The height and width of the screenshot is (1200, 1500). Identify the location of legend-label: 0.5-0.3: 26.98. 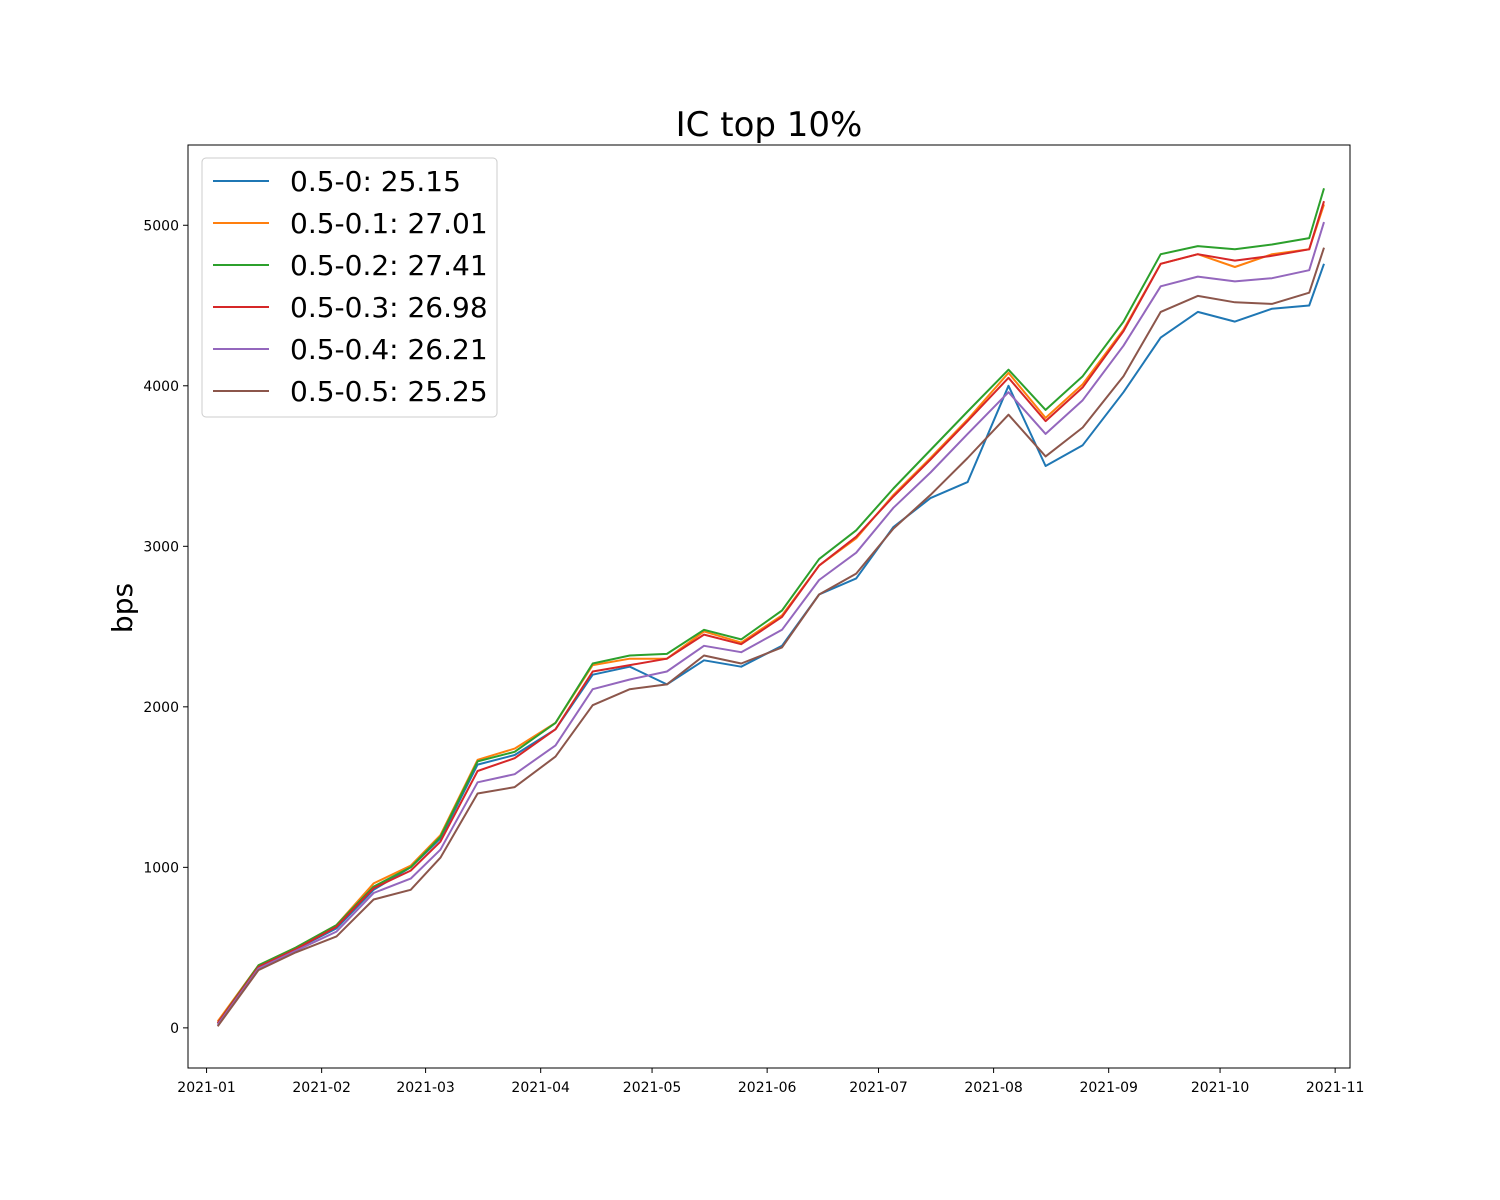
(389, 307).